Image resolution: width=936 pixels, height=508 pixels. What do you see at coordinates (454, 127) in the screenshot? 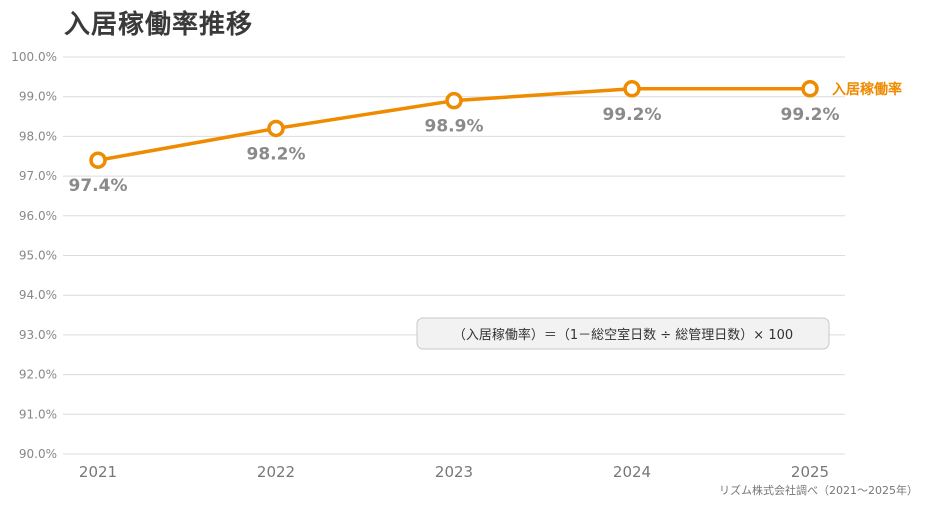
I see `data-label: 98.9%` at bounding box center [454, 127].